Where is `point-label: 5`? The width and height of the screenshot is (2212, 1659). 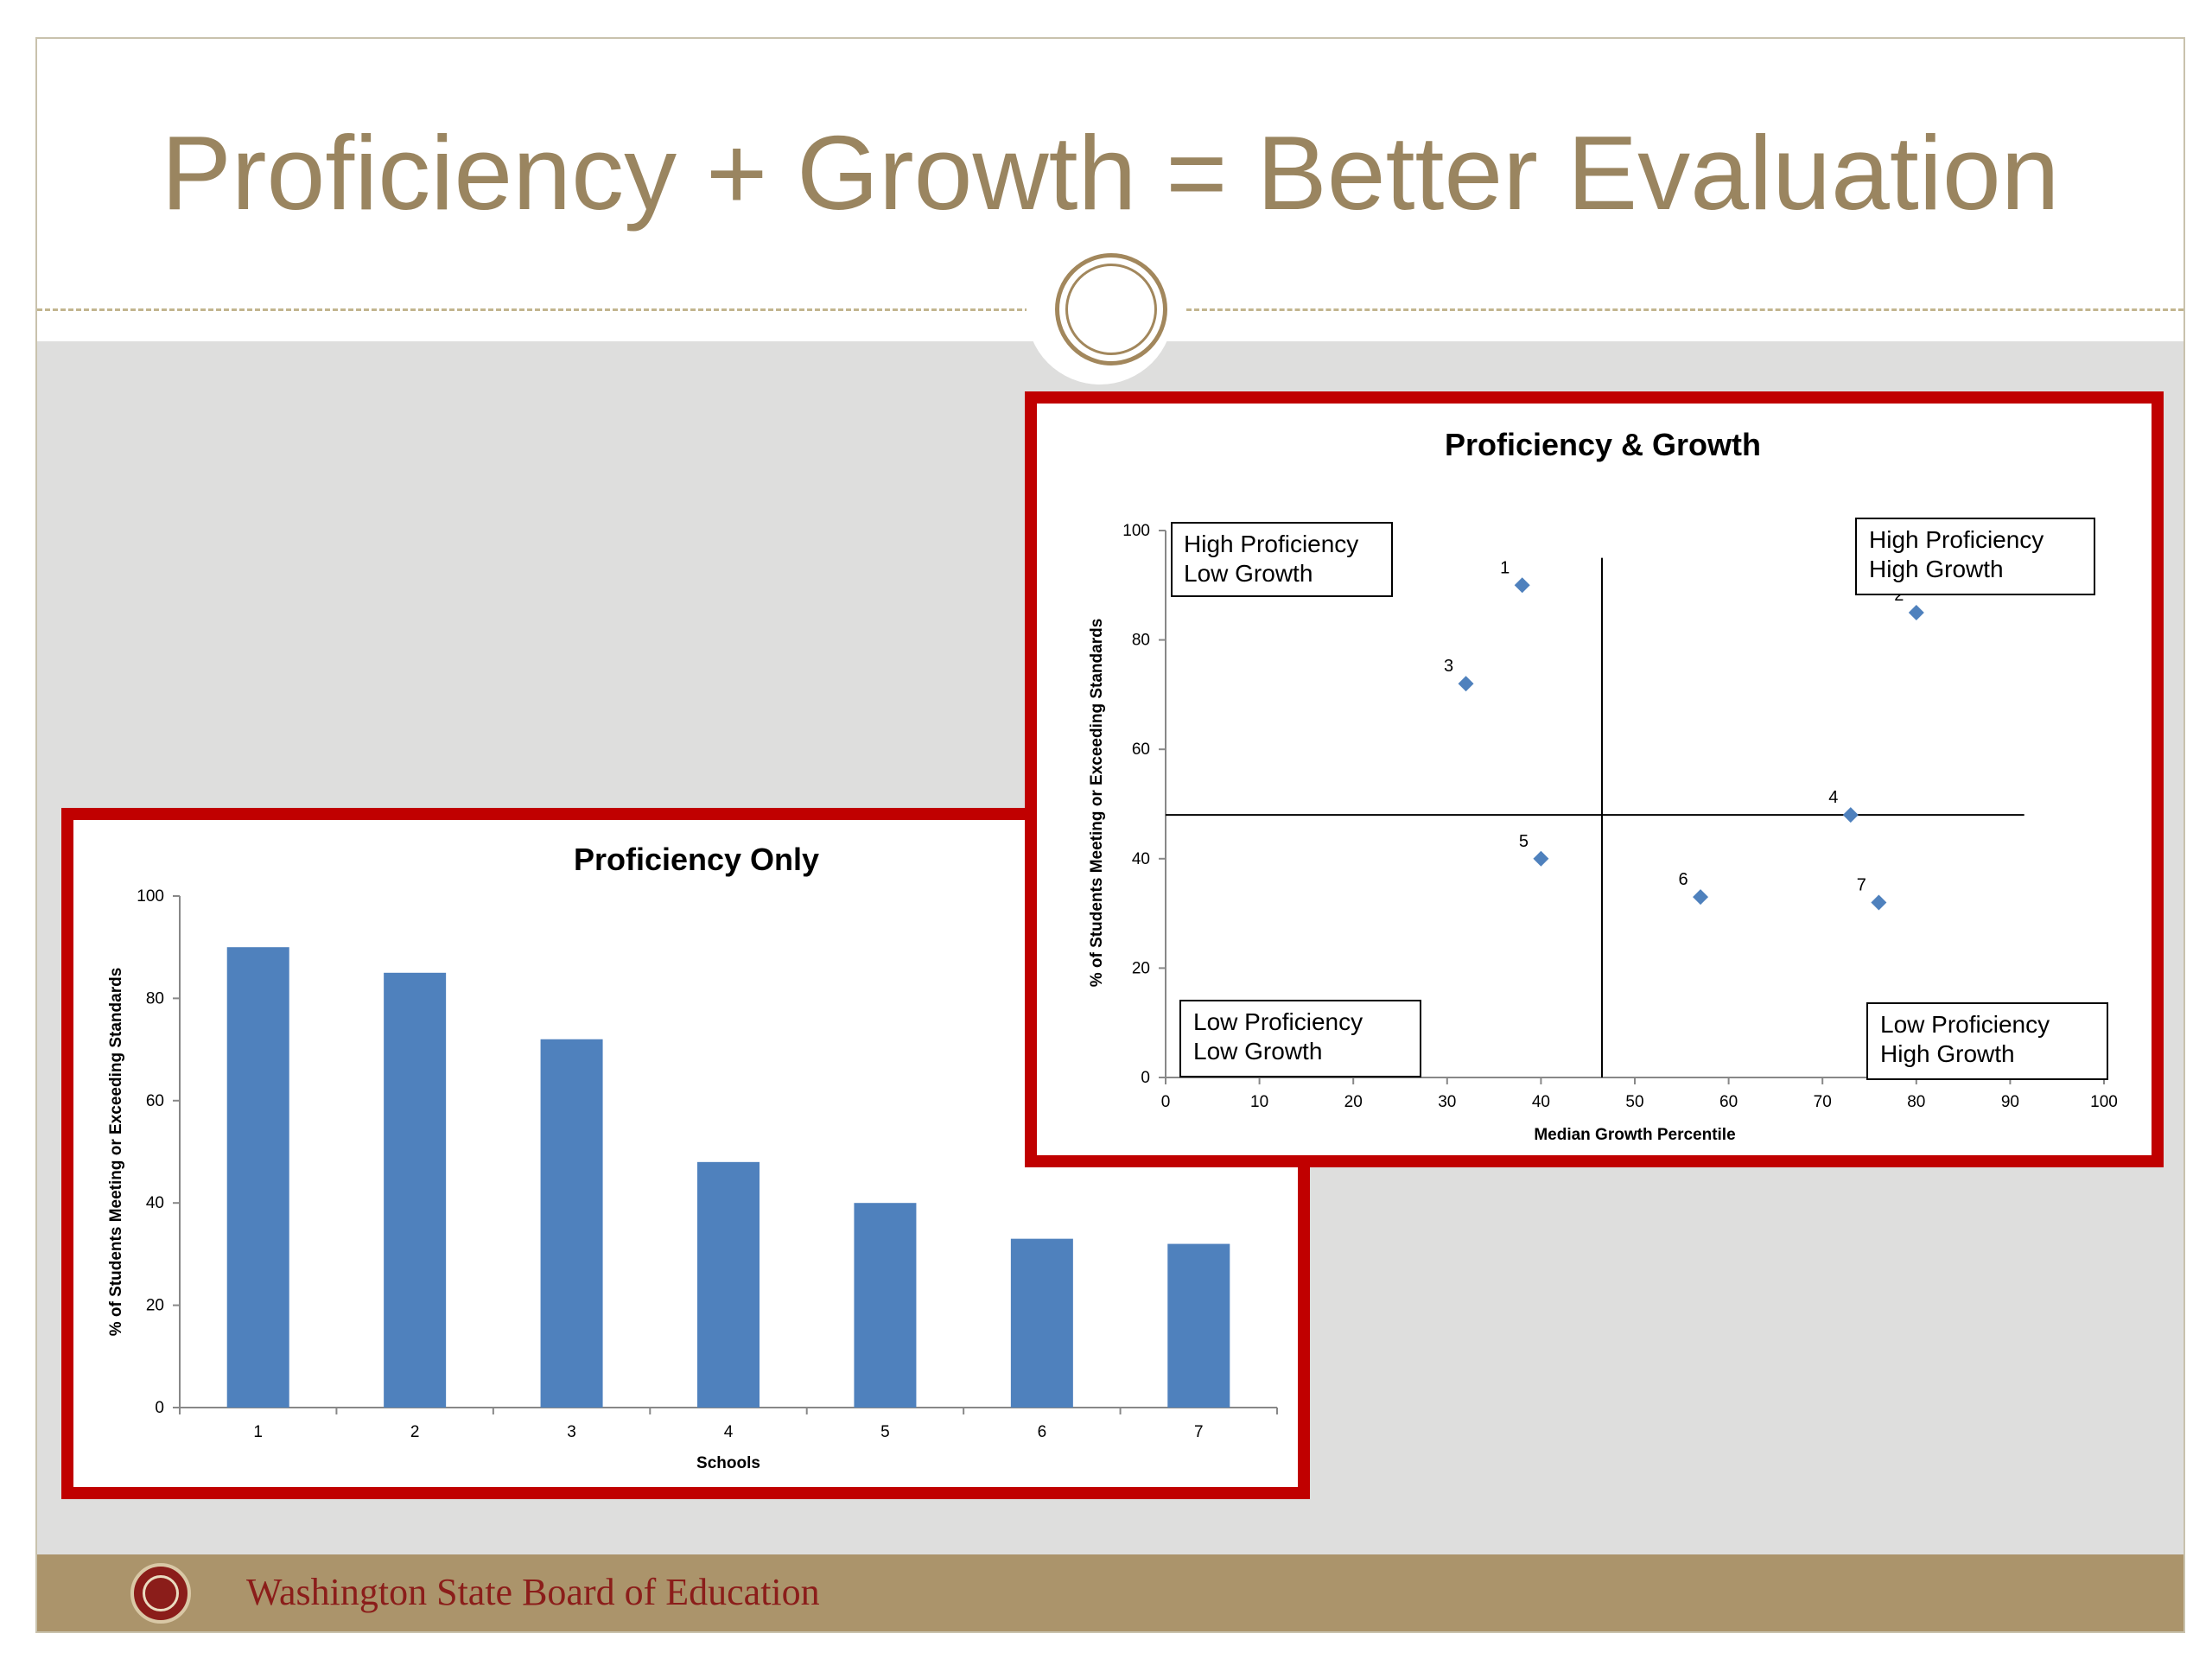
point-label: 5 is located at coordinates (1524, 841).